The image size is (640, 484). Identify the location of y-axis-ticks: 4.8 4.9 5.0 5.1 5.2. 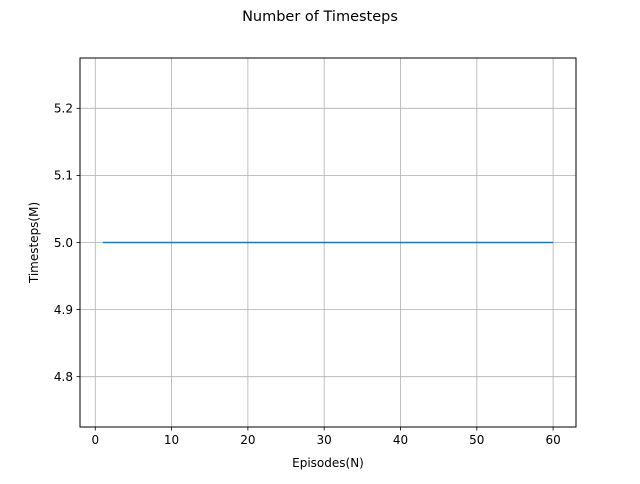
(67, 243).